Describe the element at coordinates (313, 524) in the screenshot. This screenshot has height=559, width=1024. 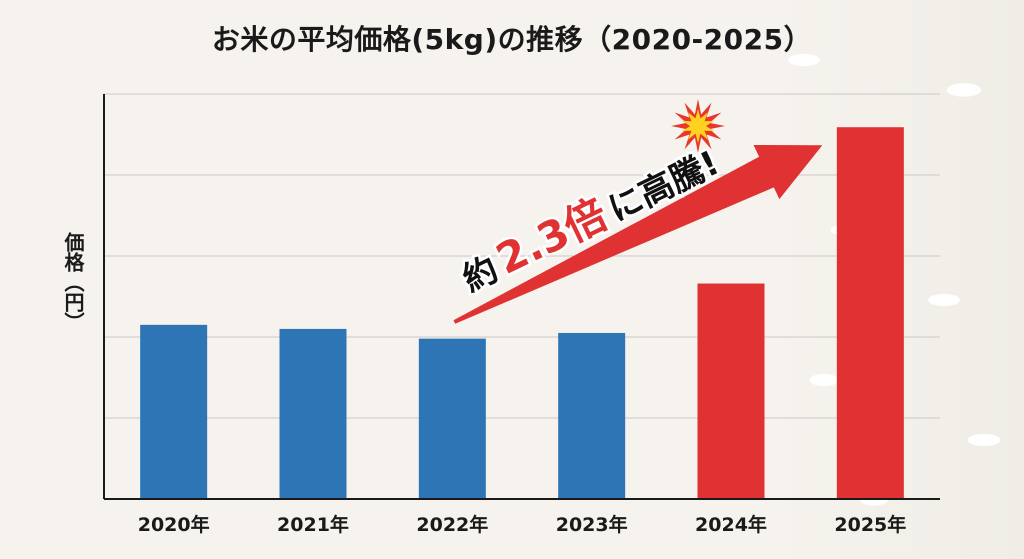
I see `x-tick-label: 2021年` at that location.